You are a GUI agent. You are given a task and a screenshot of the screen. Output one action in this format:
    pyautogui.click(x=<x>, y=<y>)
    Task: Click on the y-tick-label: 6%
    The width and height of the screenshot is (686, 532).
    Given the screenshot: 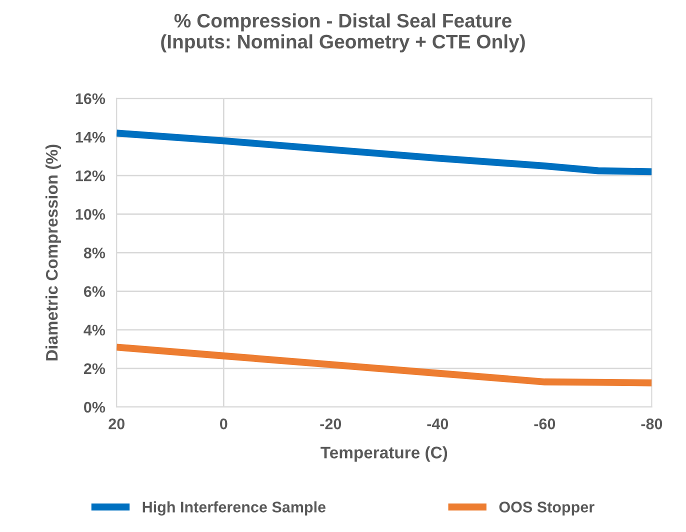 What is the action you would take?
    pyautogui.click(x=95, y=291)
    